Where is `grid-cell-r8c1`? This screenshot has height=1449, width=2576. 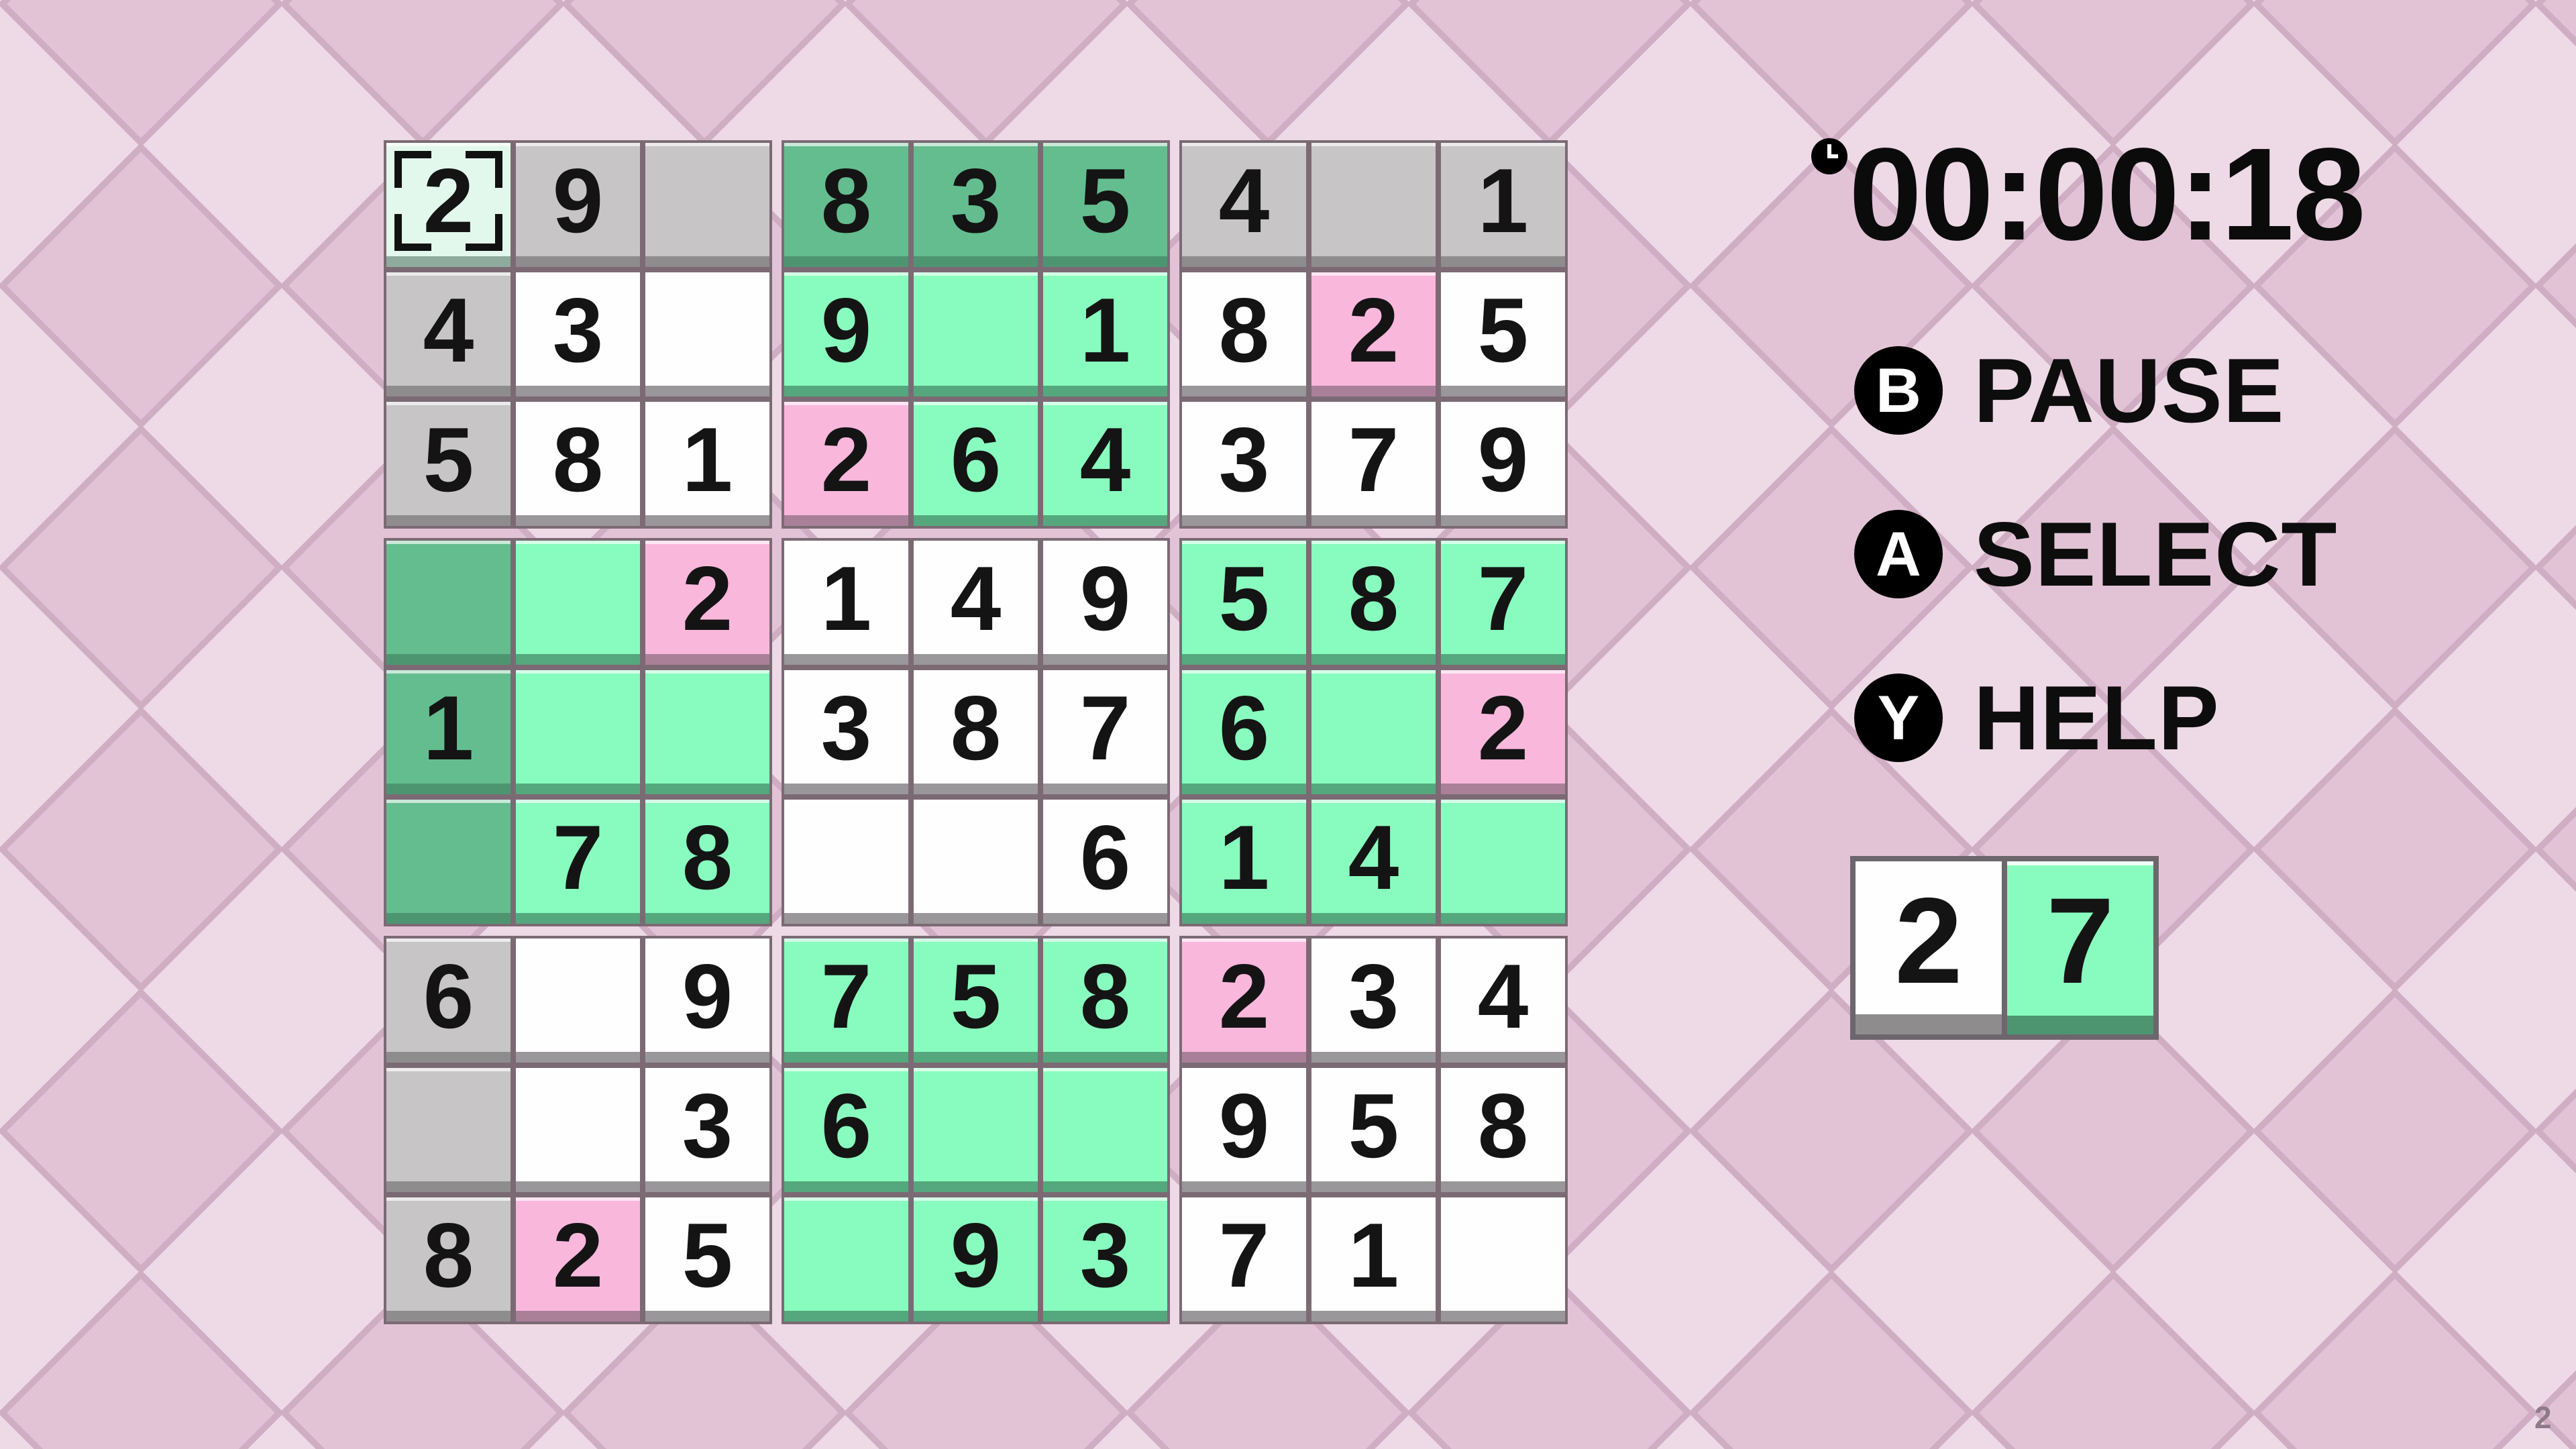 grid-cell-r8c1 is located at coordinates (448, 1130).